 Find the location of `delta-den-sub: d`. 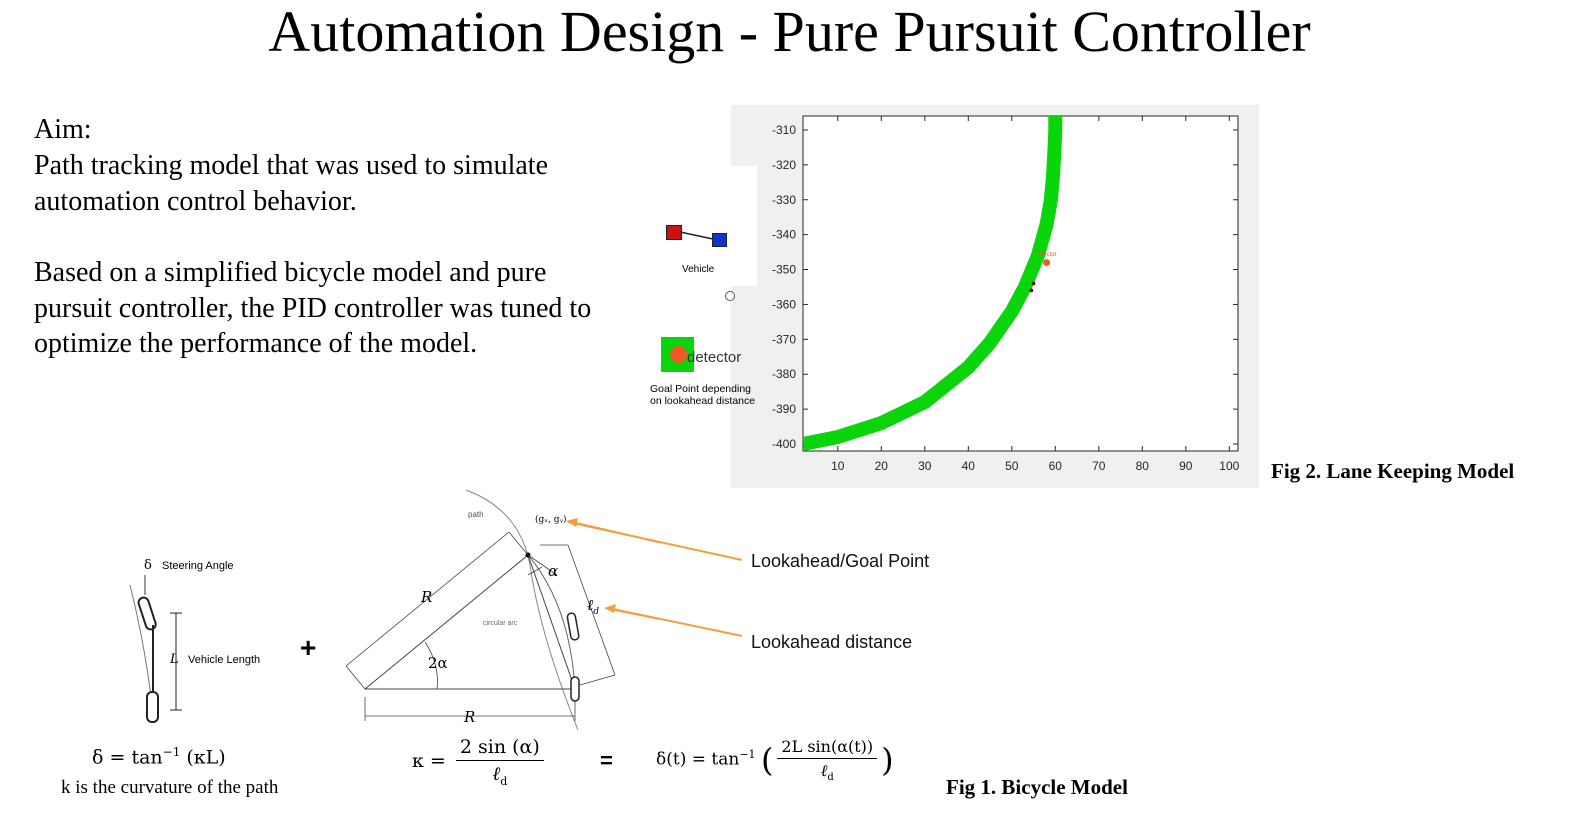

delta-den-sub: d is located at coordinates (830, 778).